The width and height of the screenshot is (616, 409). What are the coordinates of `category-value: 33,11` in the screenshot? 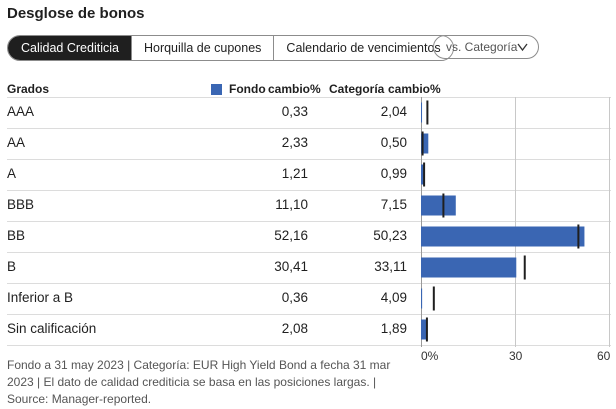 It's located at (390, 266).